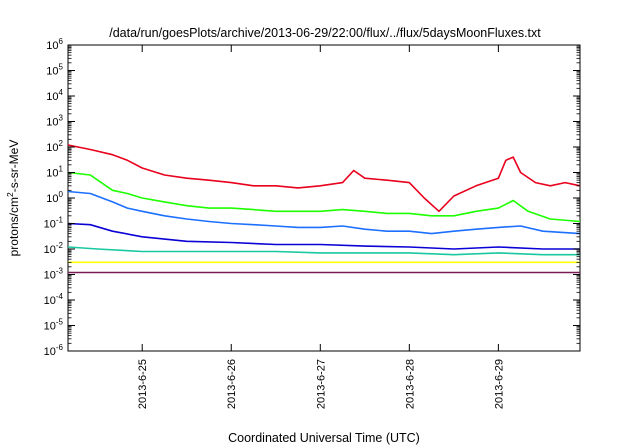 The width and height of the screenshot is (640, 448). What do you see at coordinates (61, 194) in the screenshot?
I see `y-tick-exponent: 0` at bounding box center [61, 194].